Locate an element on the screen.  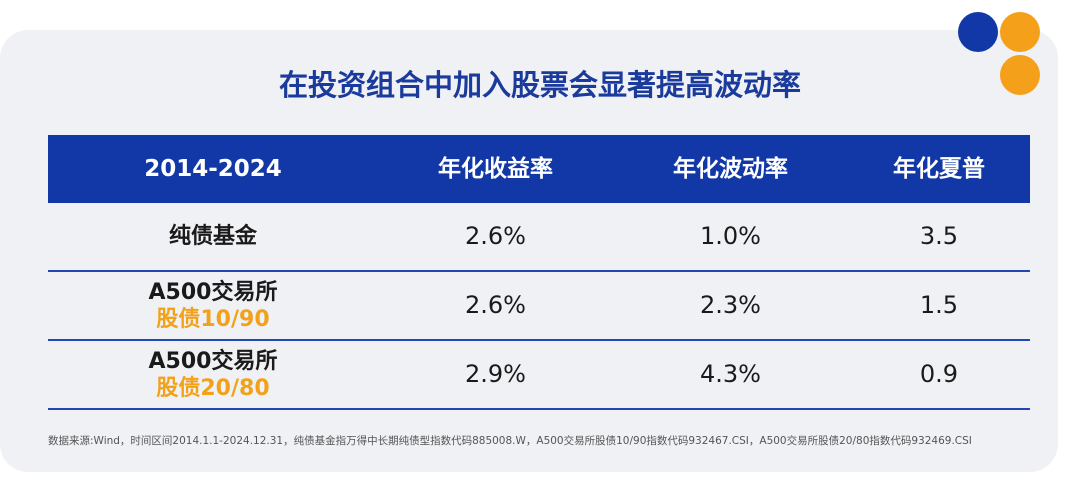
row-label: A500交易所 股债20/80 is located at coordinates (213, 375).